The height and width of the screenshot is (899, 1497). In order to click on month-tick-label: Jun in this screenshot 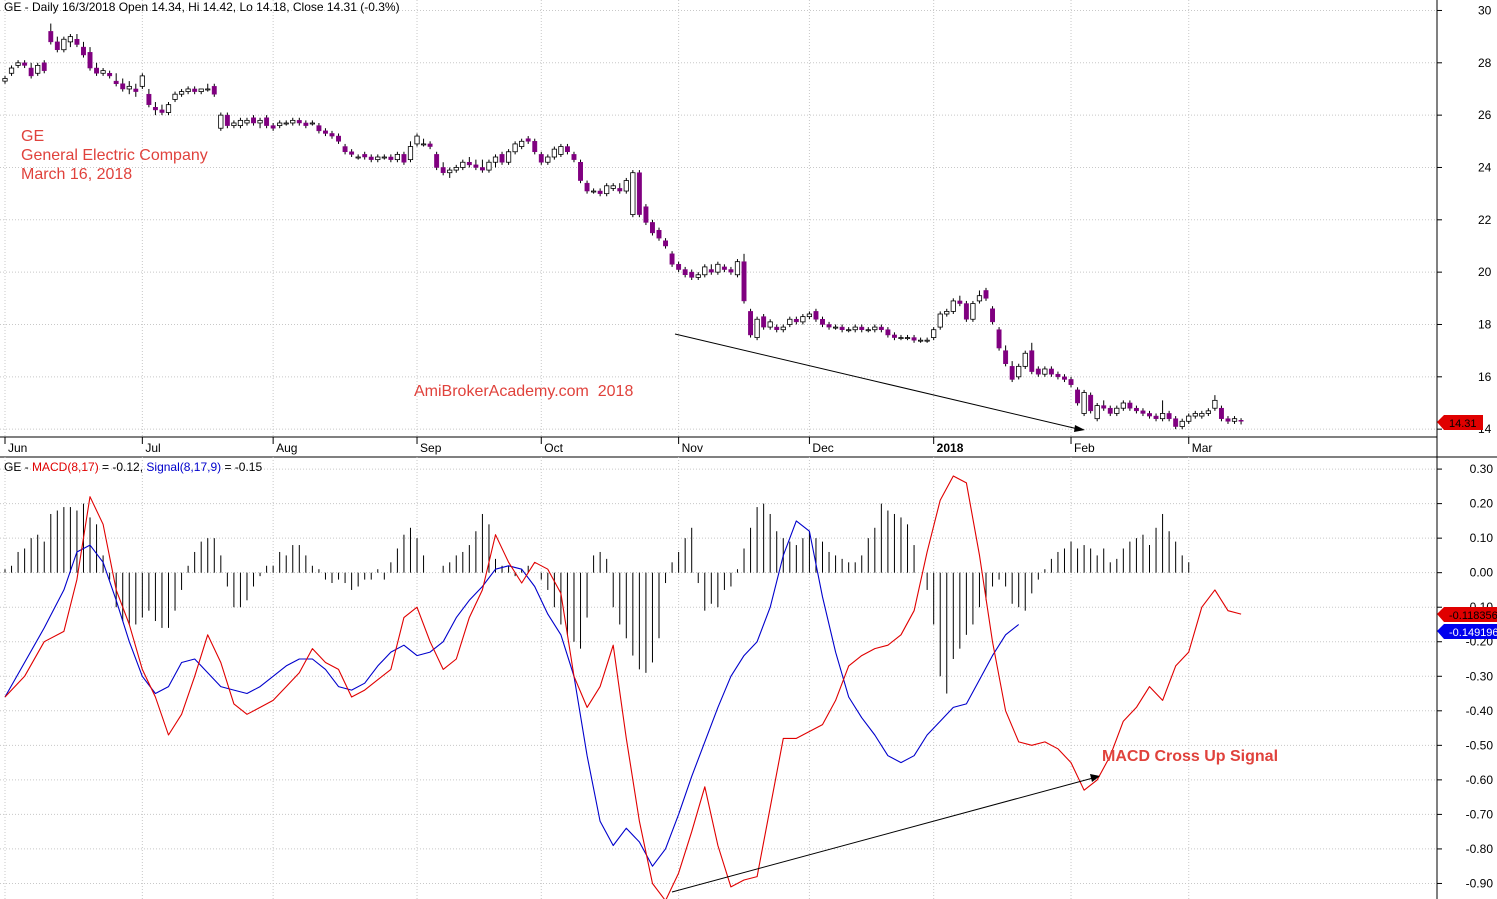, I will do `click(17, 448)`.